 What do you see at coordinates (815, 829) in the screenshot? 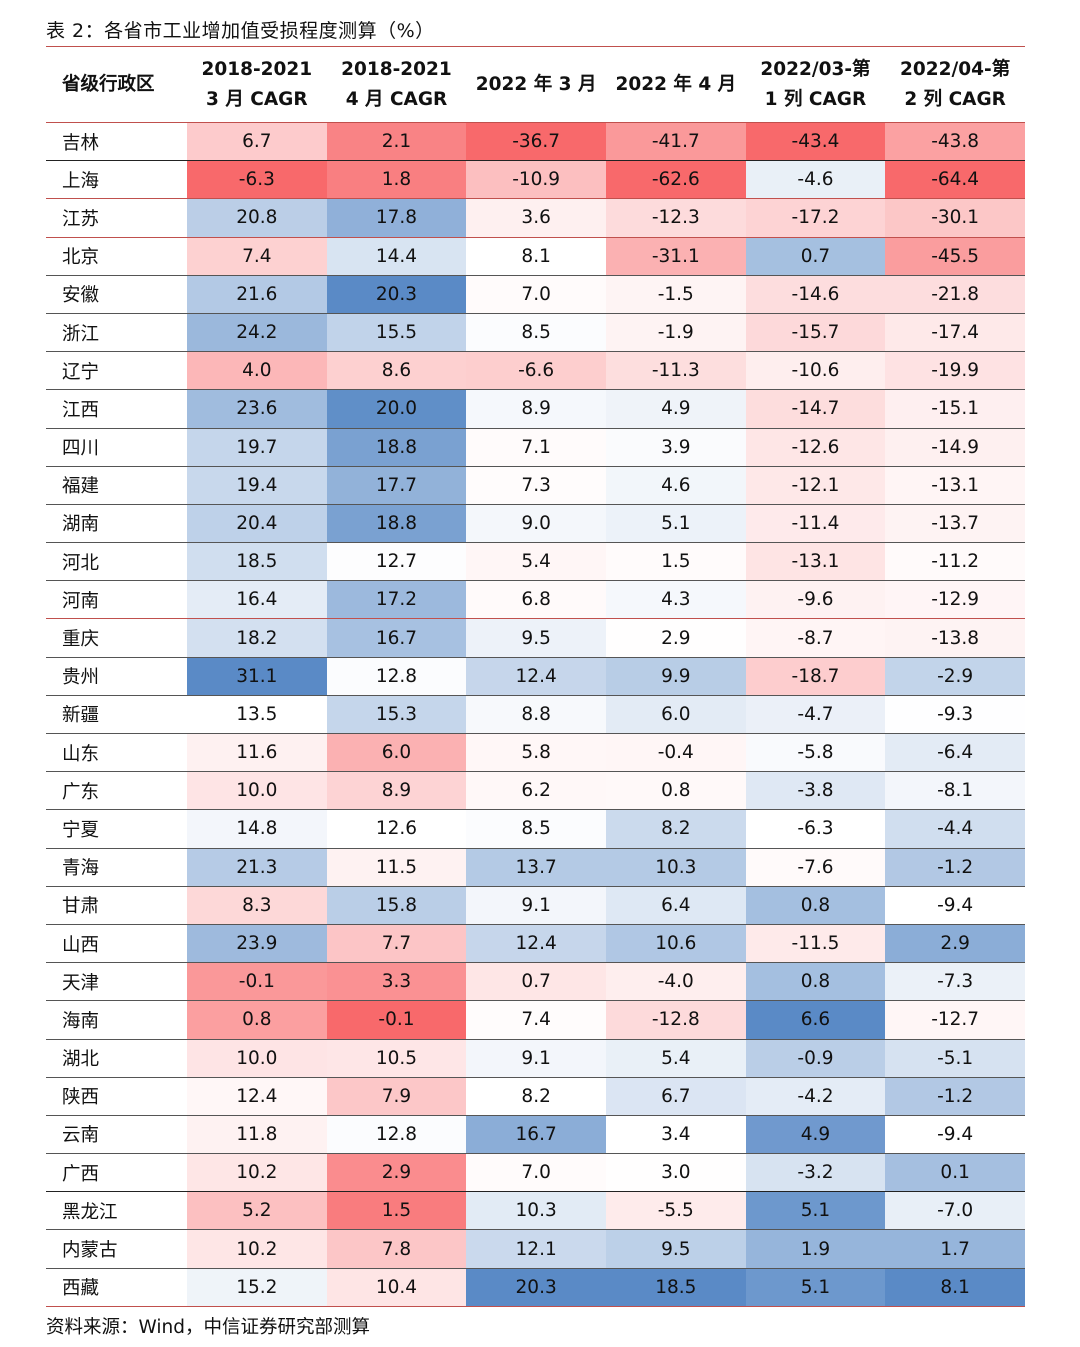
I see `value-cell: -6.3` at bounding box center [815, 829].